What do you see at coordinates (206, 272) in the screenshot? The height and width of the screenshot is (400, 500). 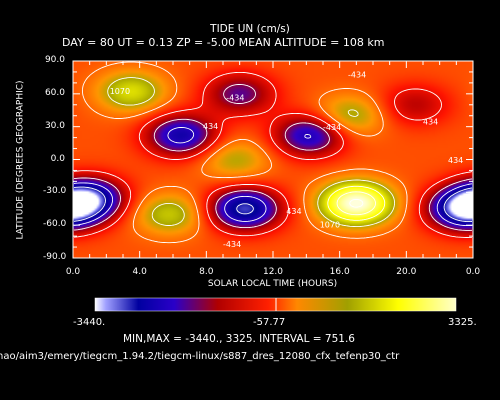 I see `x-tick-label: 8.0` at bounding box center [206, 272].